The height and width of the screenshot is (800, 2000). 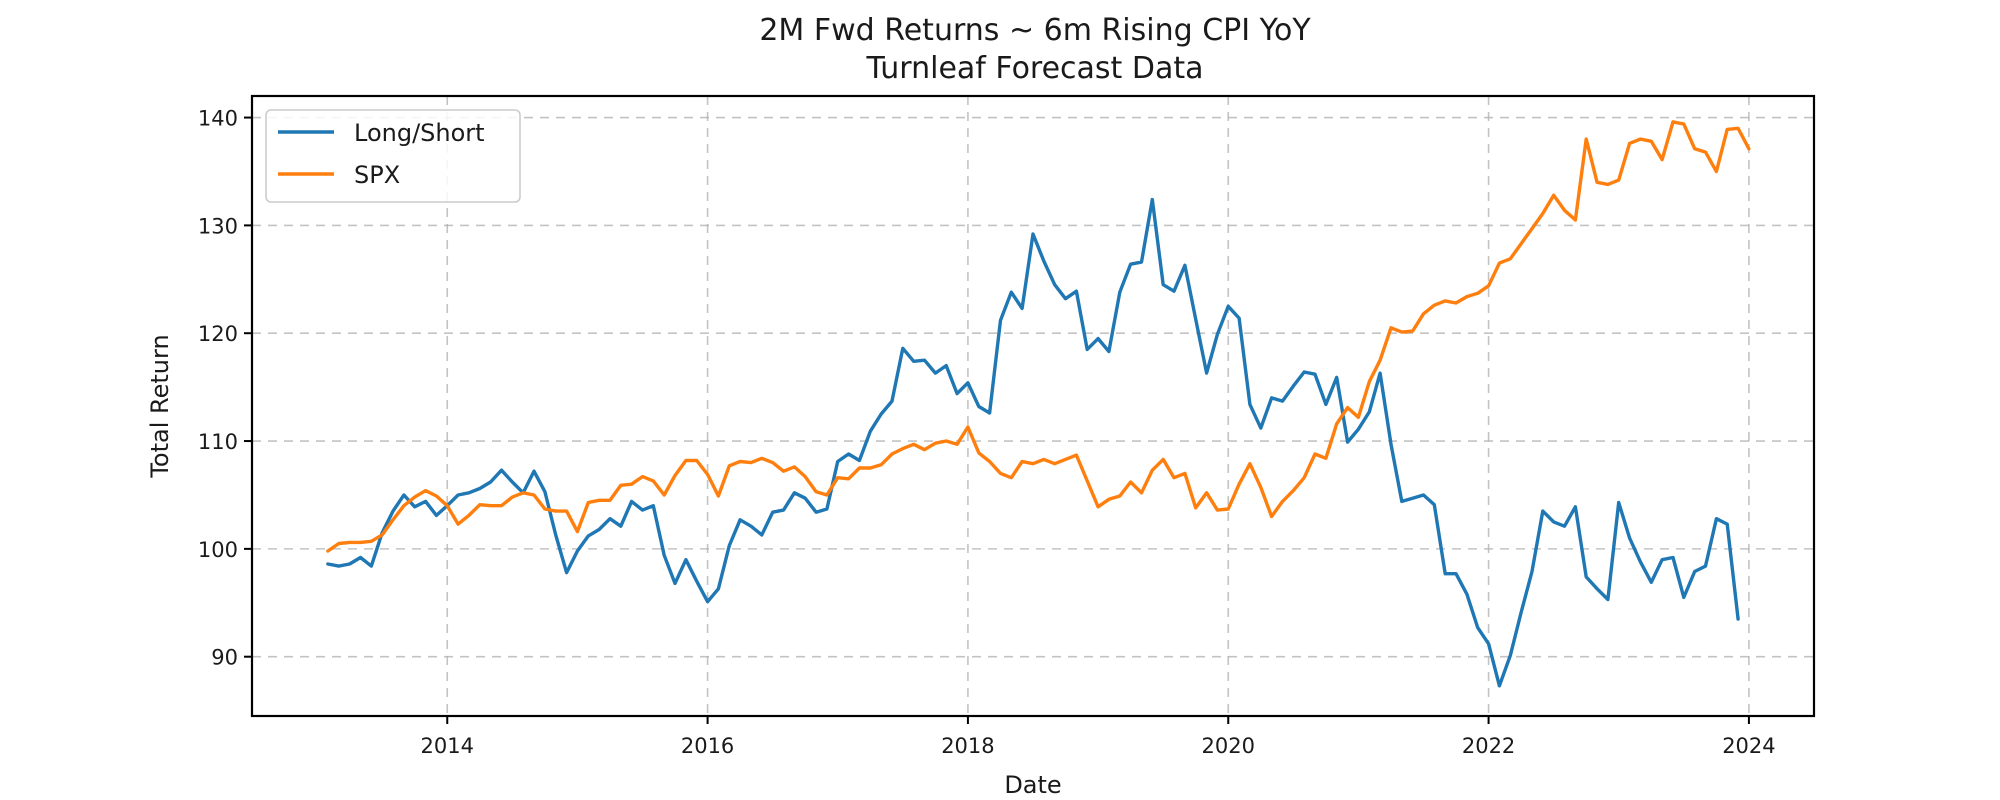 I want to click on x-tick-label: 2024, so click(x=1748, y=746).